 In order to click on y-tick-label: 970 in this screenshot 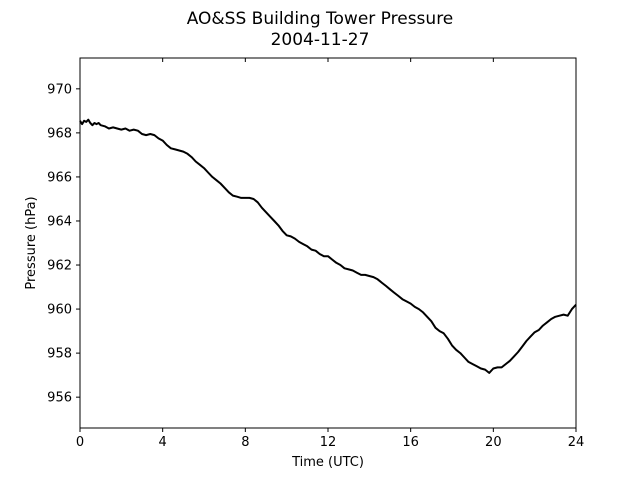, I will do `click(59, 89)`.